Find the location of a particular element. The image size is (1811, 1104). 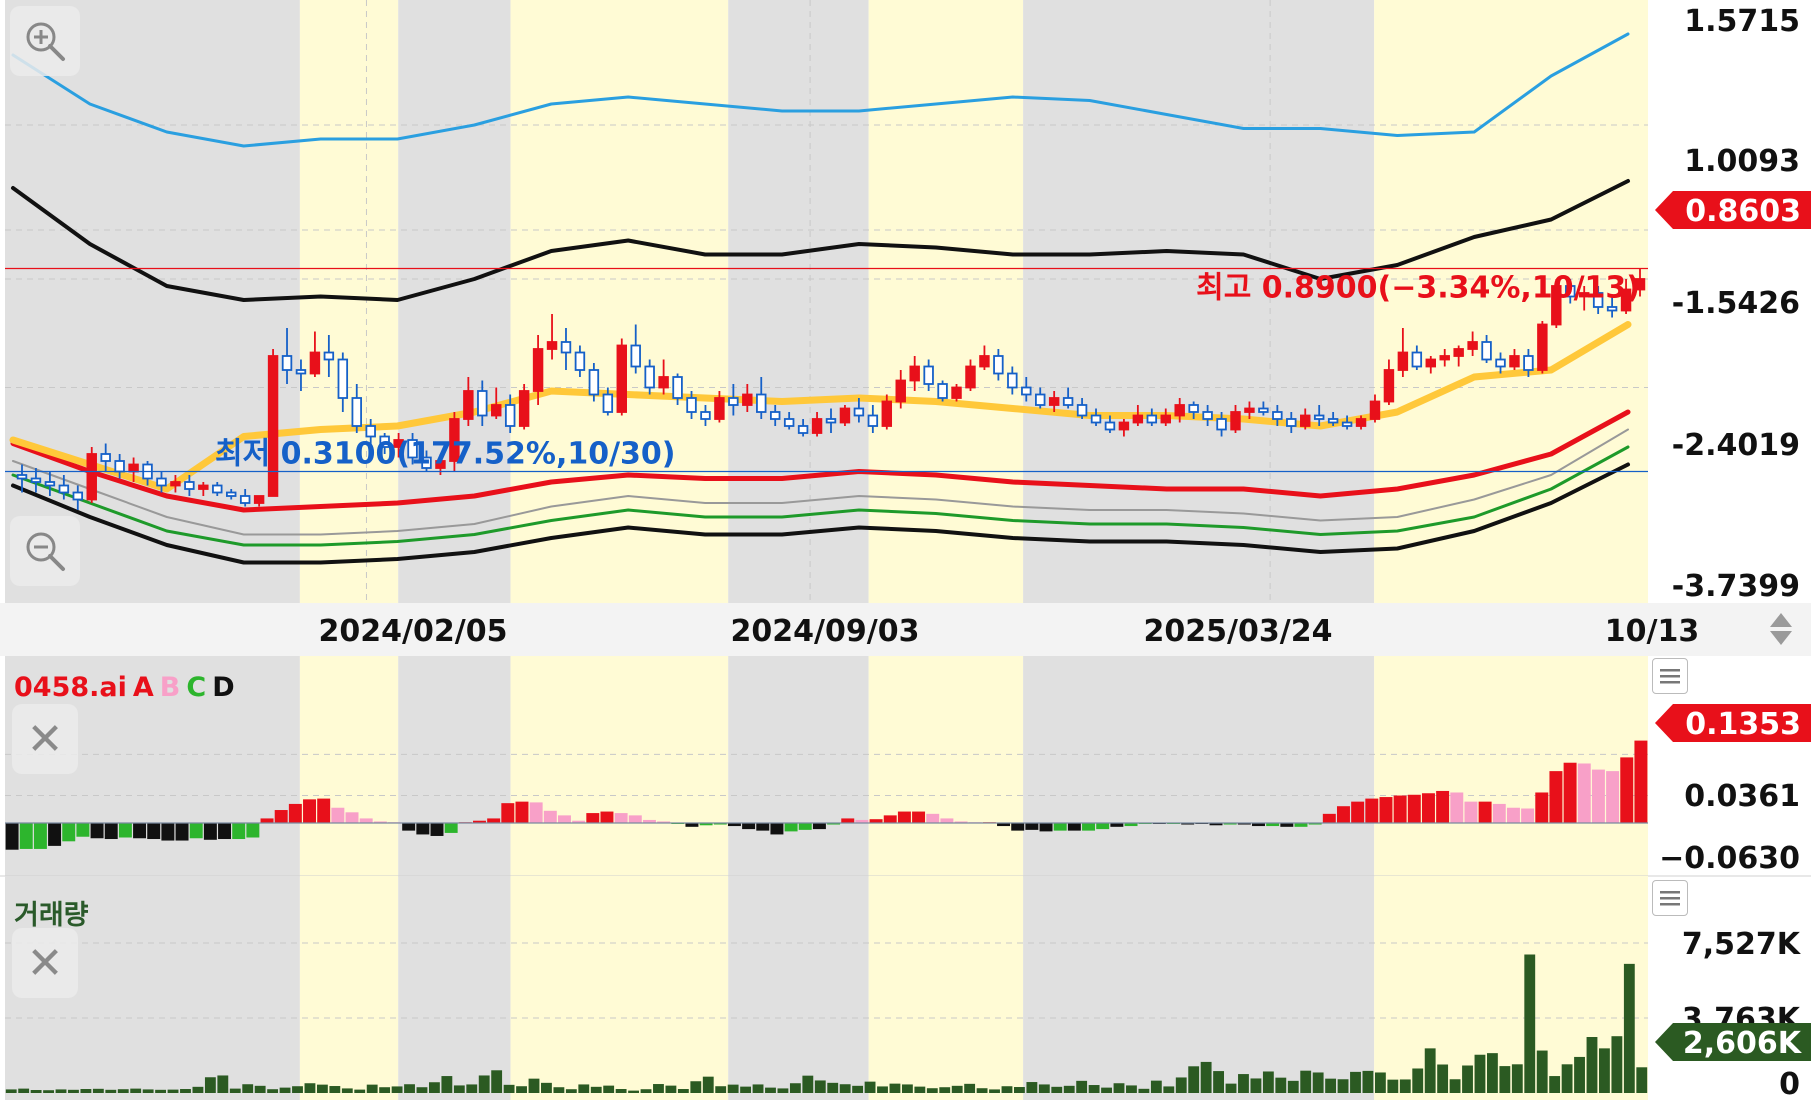

zoom-in-button is located at coordinates (45, 41).